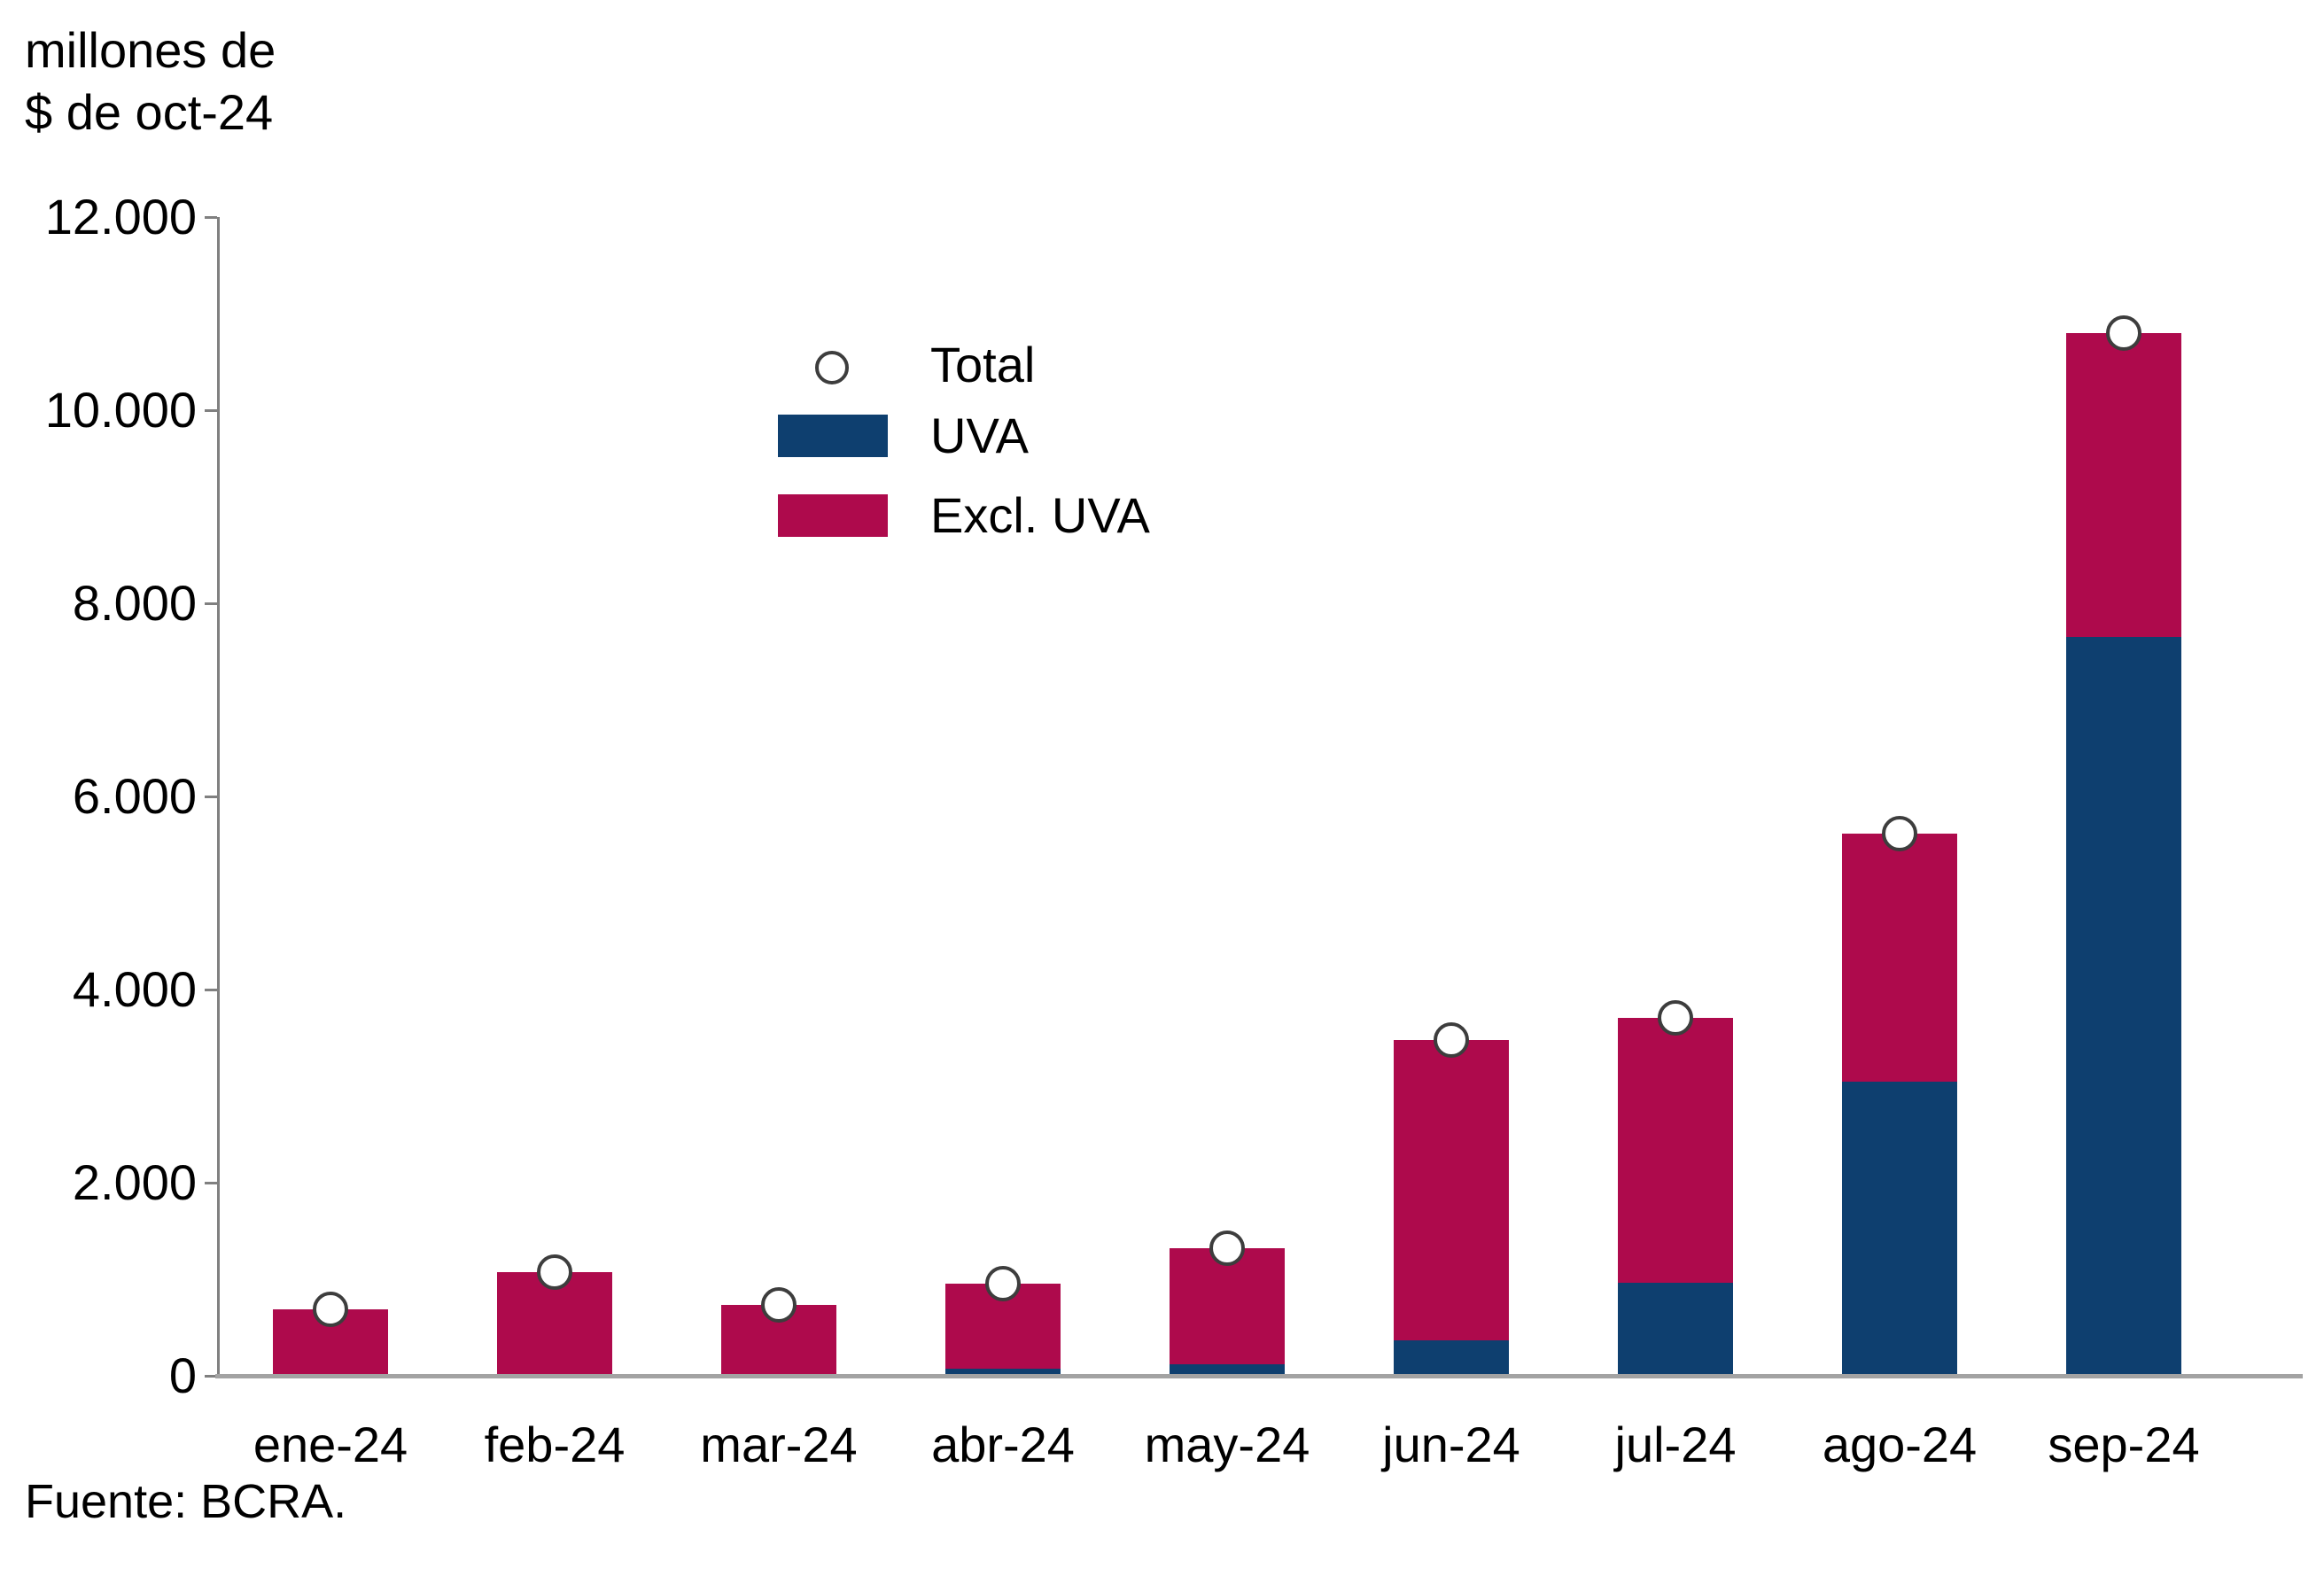  Describe the element at coordinates (1676, 1444) in the screenshot. I see `x-category-label: jul-24` at that location.